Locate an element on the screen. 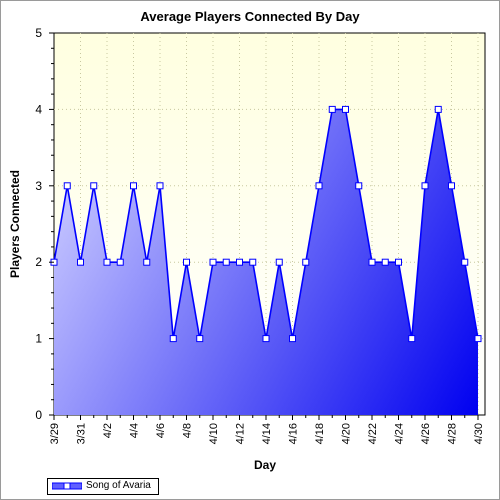 This screenshot has height=500, width=500. y-axis-label: Players Connected is located at coordinates (15, 224).